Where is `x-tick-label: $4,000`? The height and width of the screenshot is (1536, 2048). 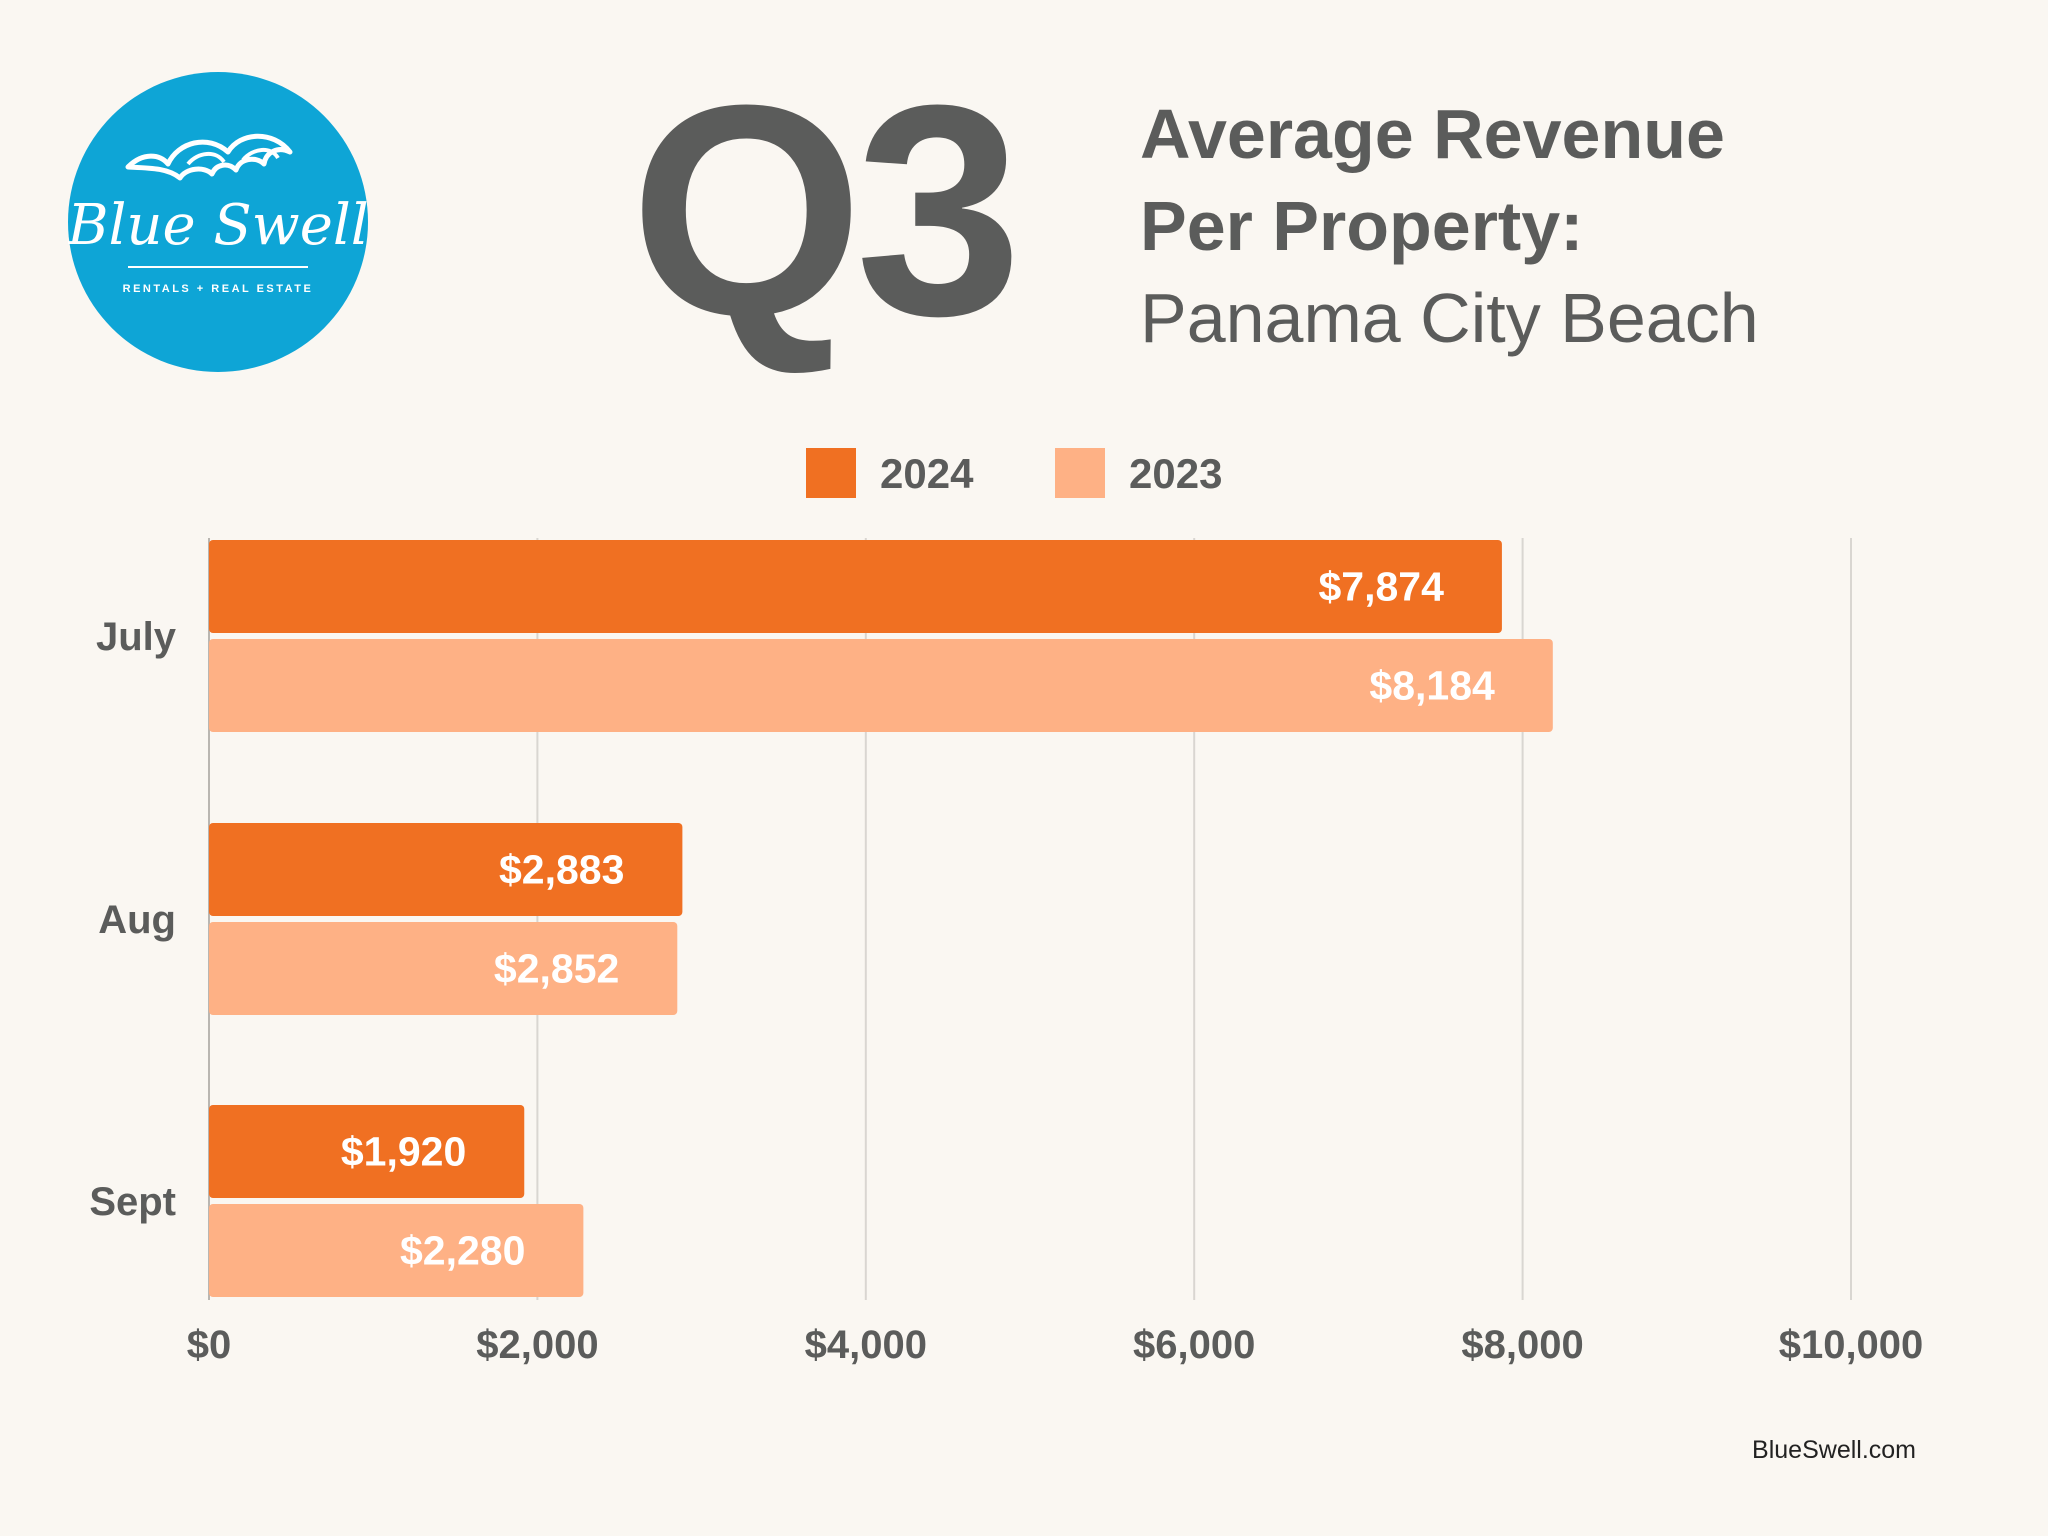
x-tick-label: $4,000 is located at coordinates (866, 1345).